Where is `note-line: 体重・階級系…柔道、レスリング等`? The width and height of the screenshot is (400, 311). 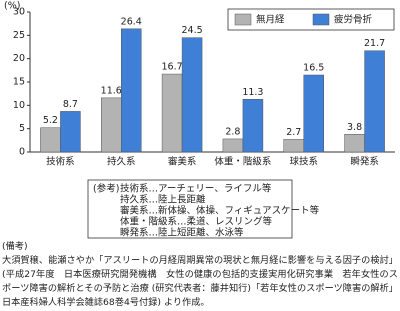 note-line: 体重・階級系…柔道、レスリング等 is located at coordinates (196, 222).